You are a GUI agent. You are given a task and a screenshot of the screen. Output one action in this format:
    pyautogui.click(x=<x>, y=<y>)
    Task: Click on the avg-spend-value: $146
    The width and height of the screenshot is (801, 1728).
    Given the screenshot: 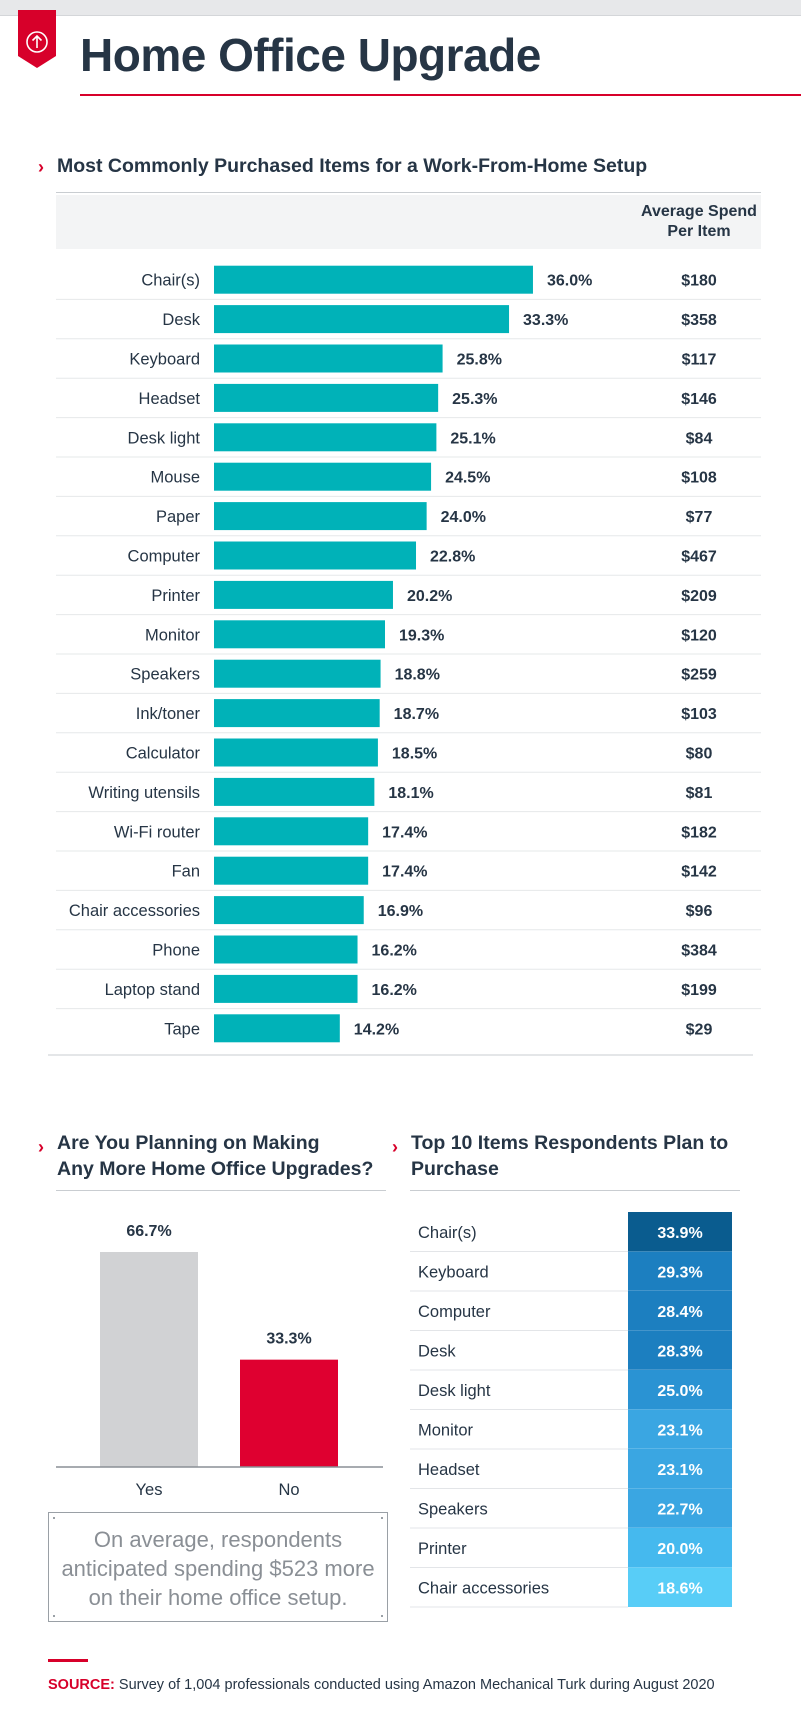 What is the action you would take?
    pyautogui.click(x=699, y=399)
    